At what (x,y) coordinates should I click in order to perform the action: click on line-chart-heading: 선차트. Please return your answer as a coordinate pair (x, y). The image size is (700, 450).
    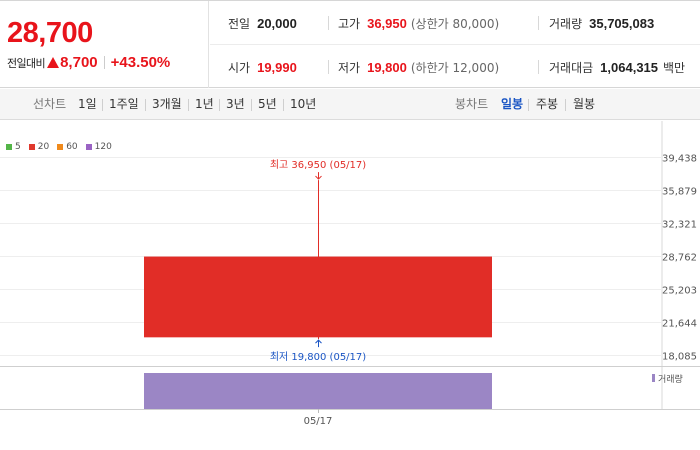
    Looking at the image, I should click on (50, 104).